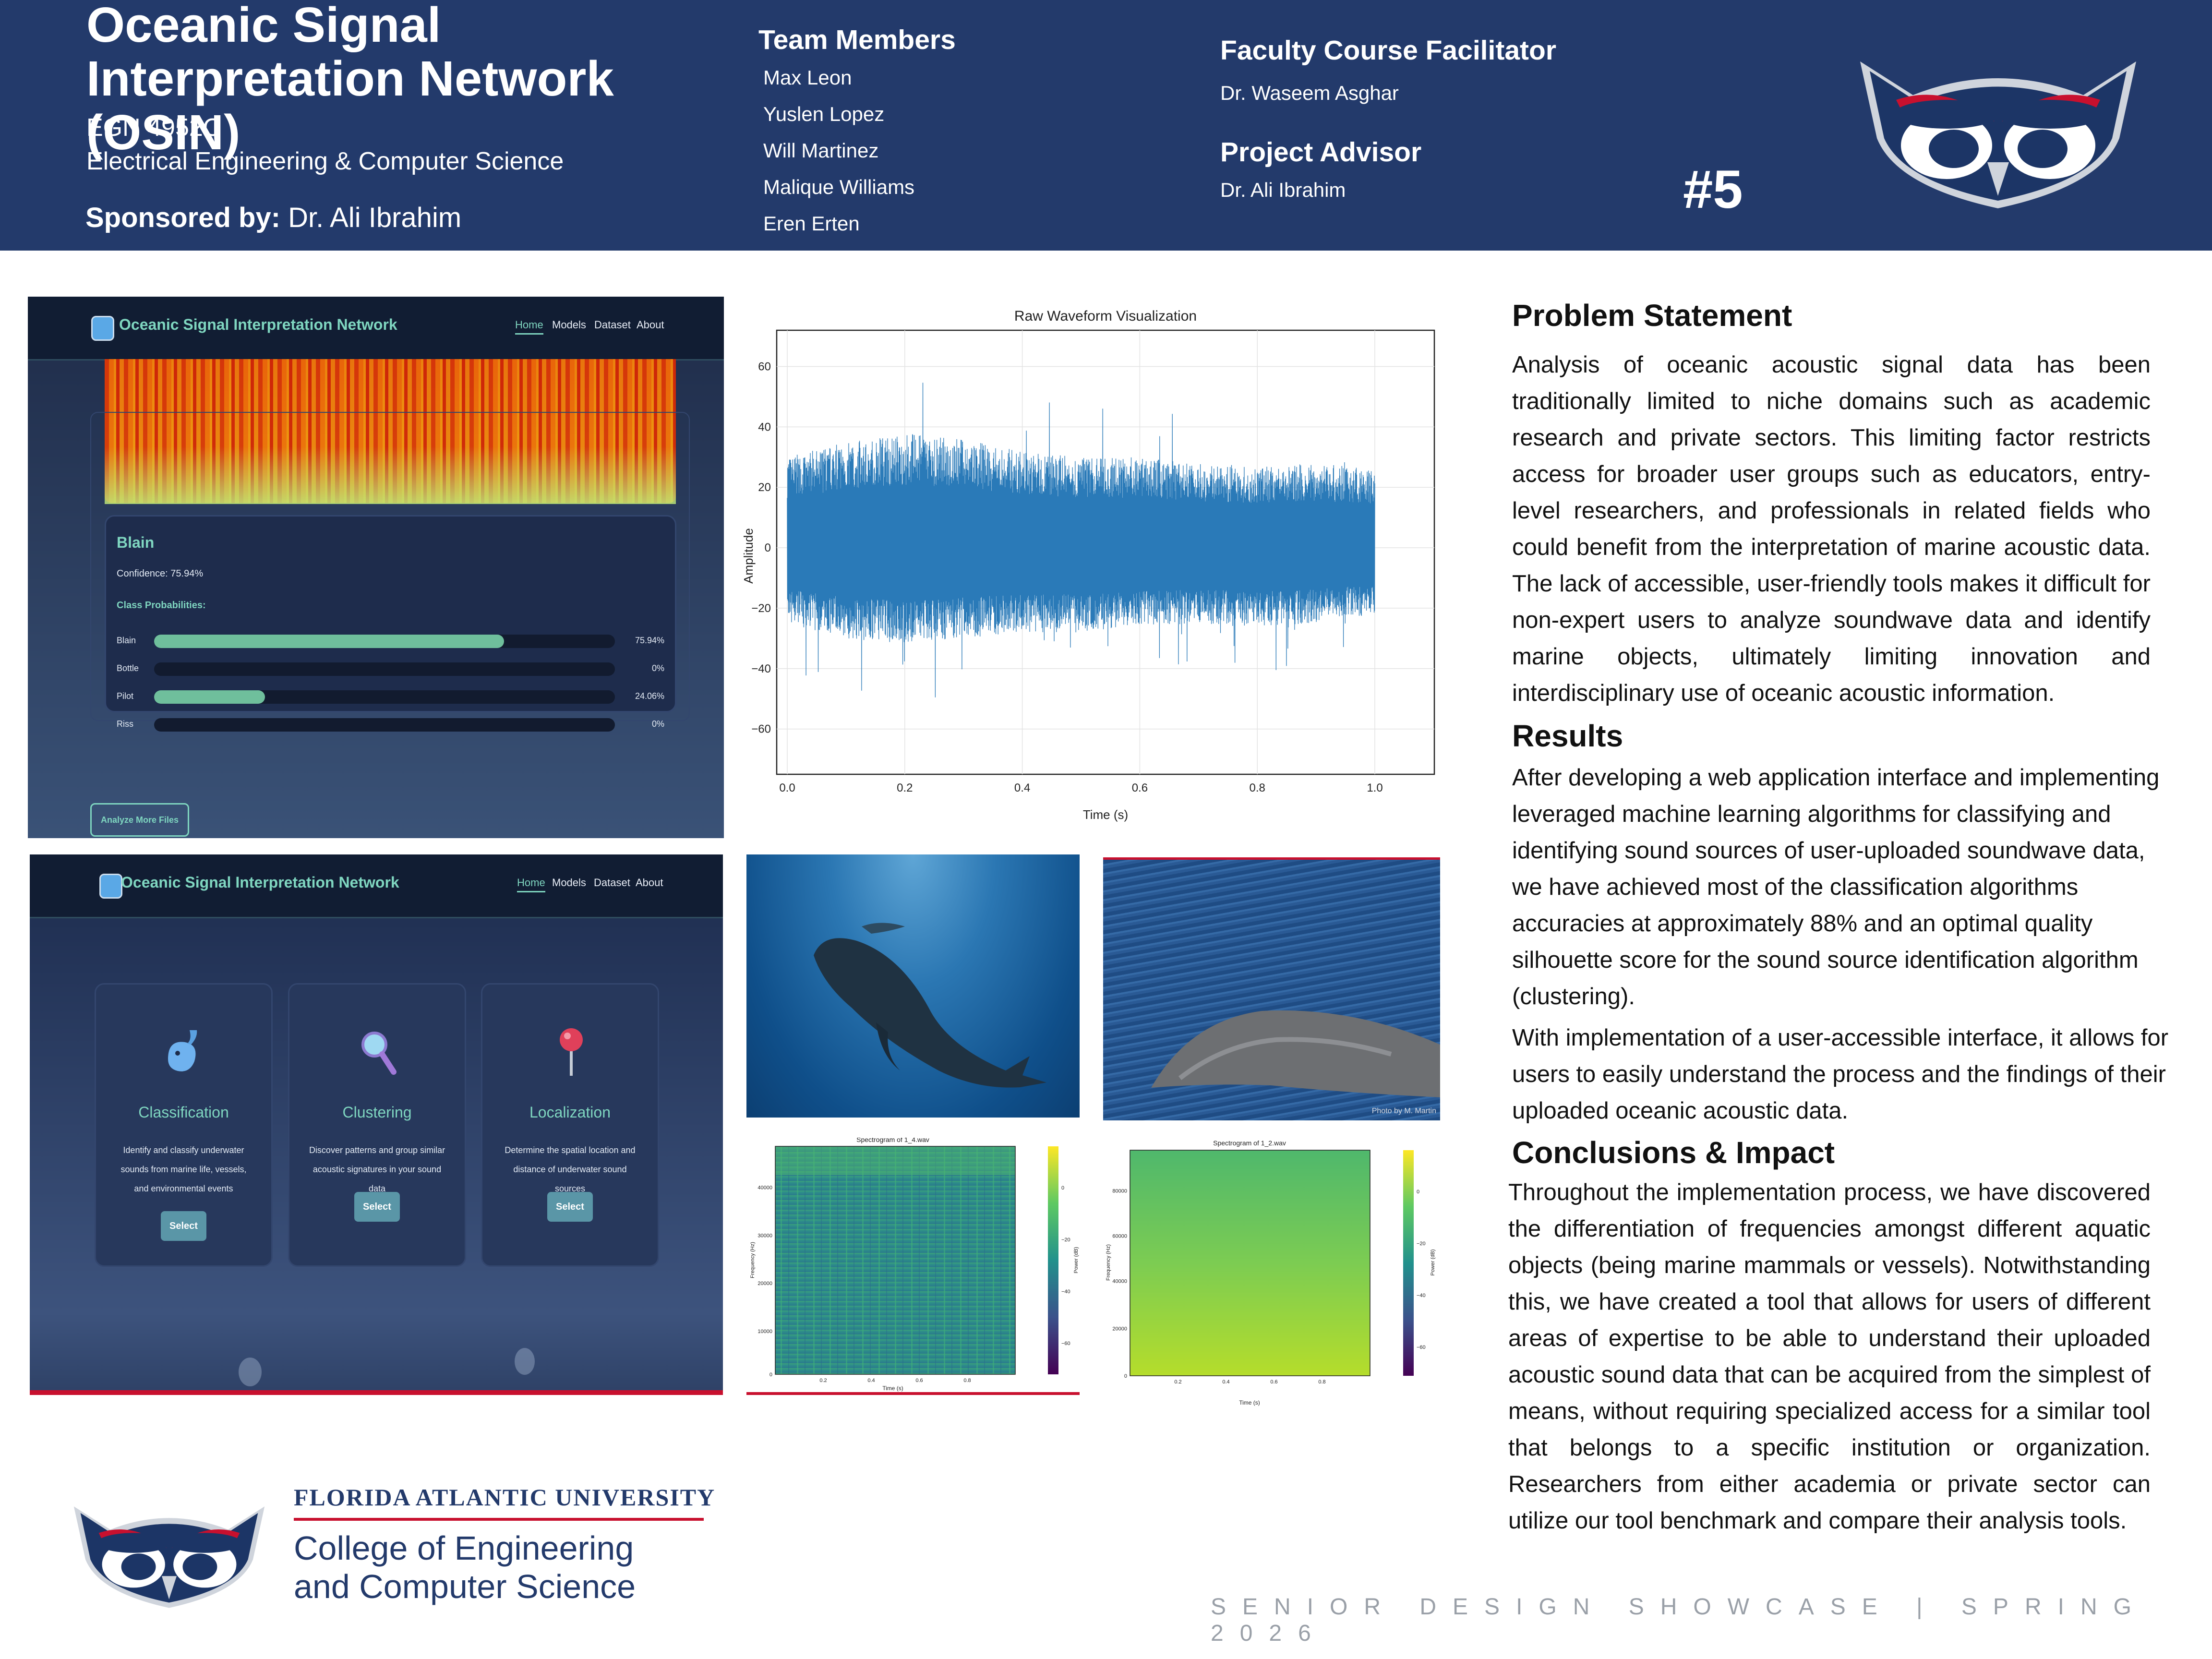  Describe the element at coordinates (183, 1112) in the screenshot. I see `card-title: Classification` at that location.